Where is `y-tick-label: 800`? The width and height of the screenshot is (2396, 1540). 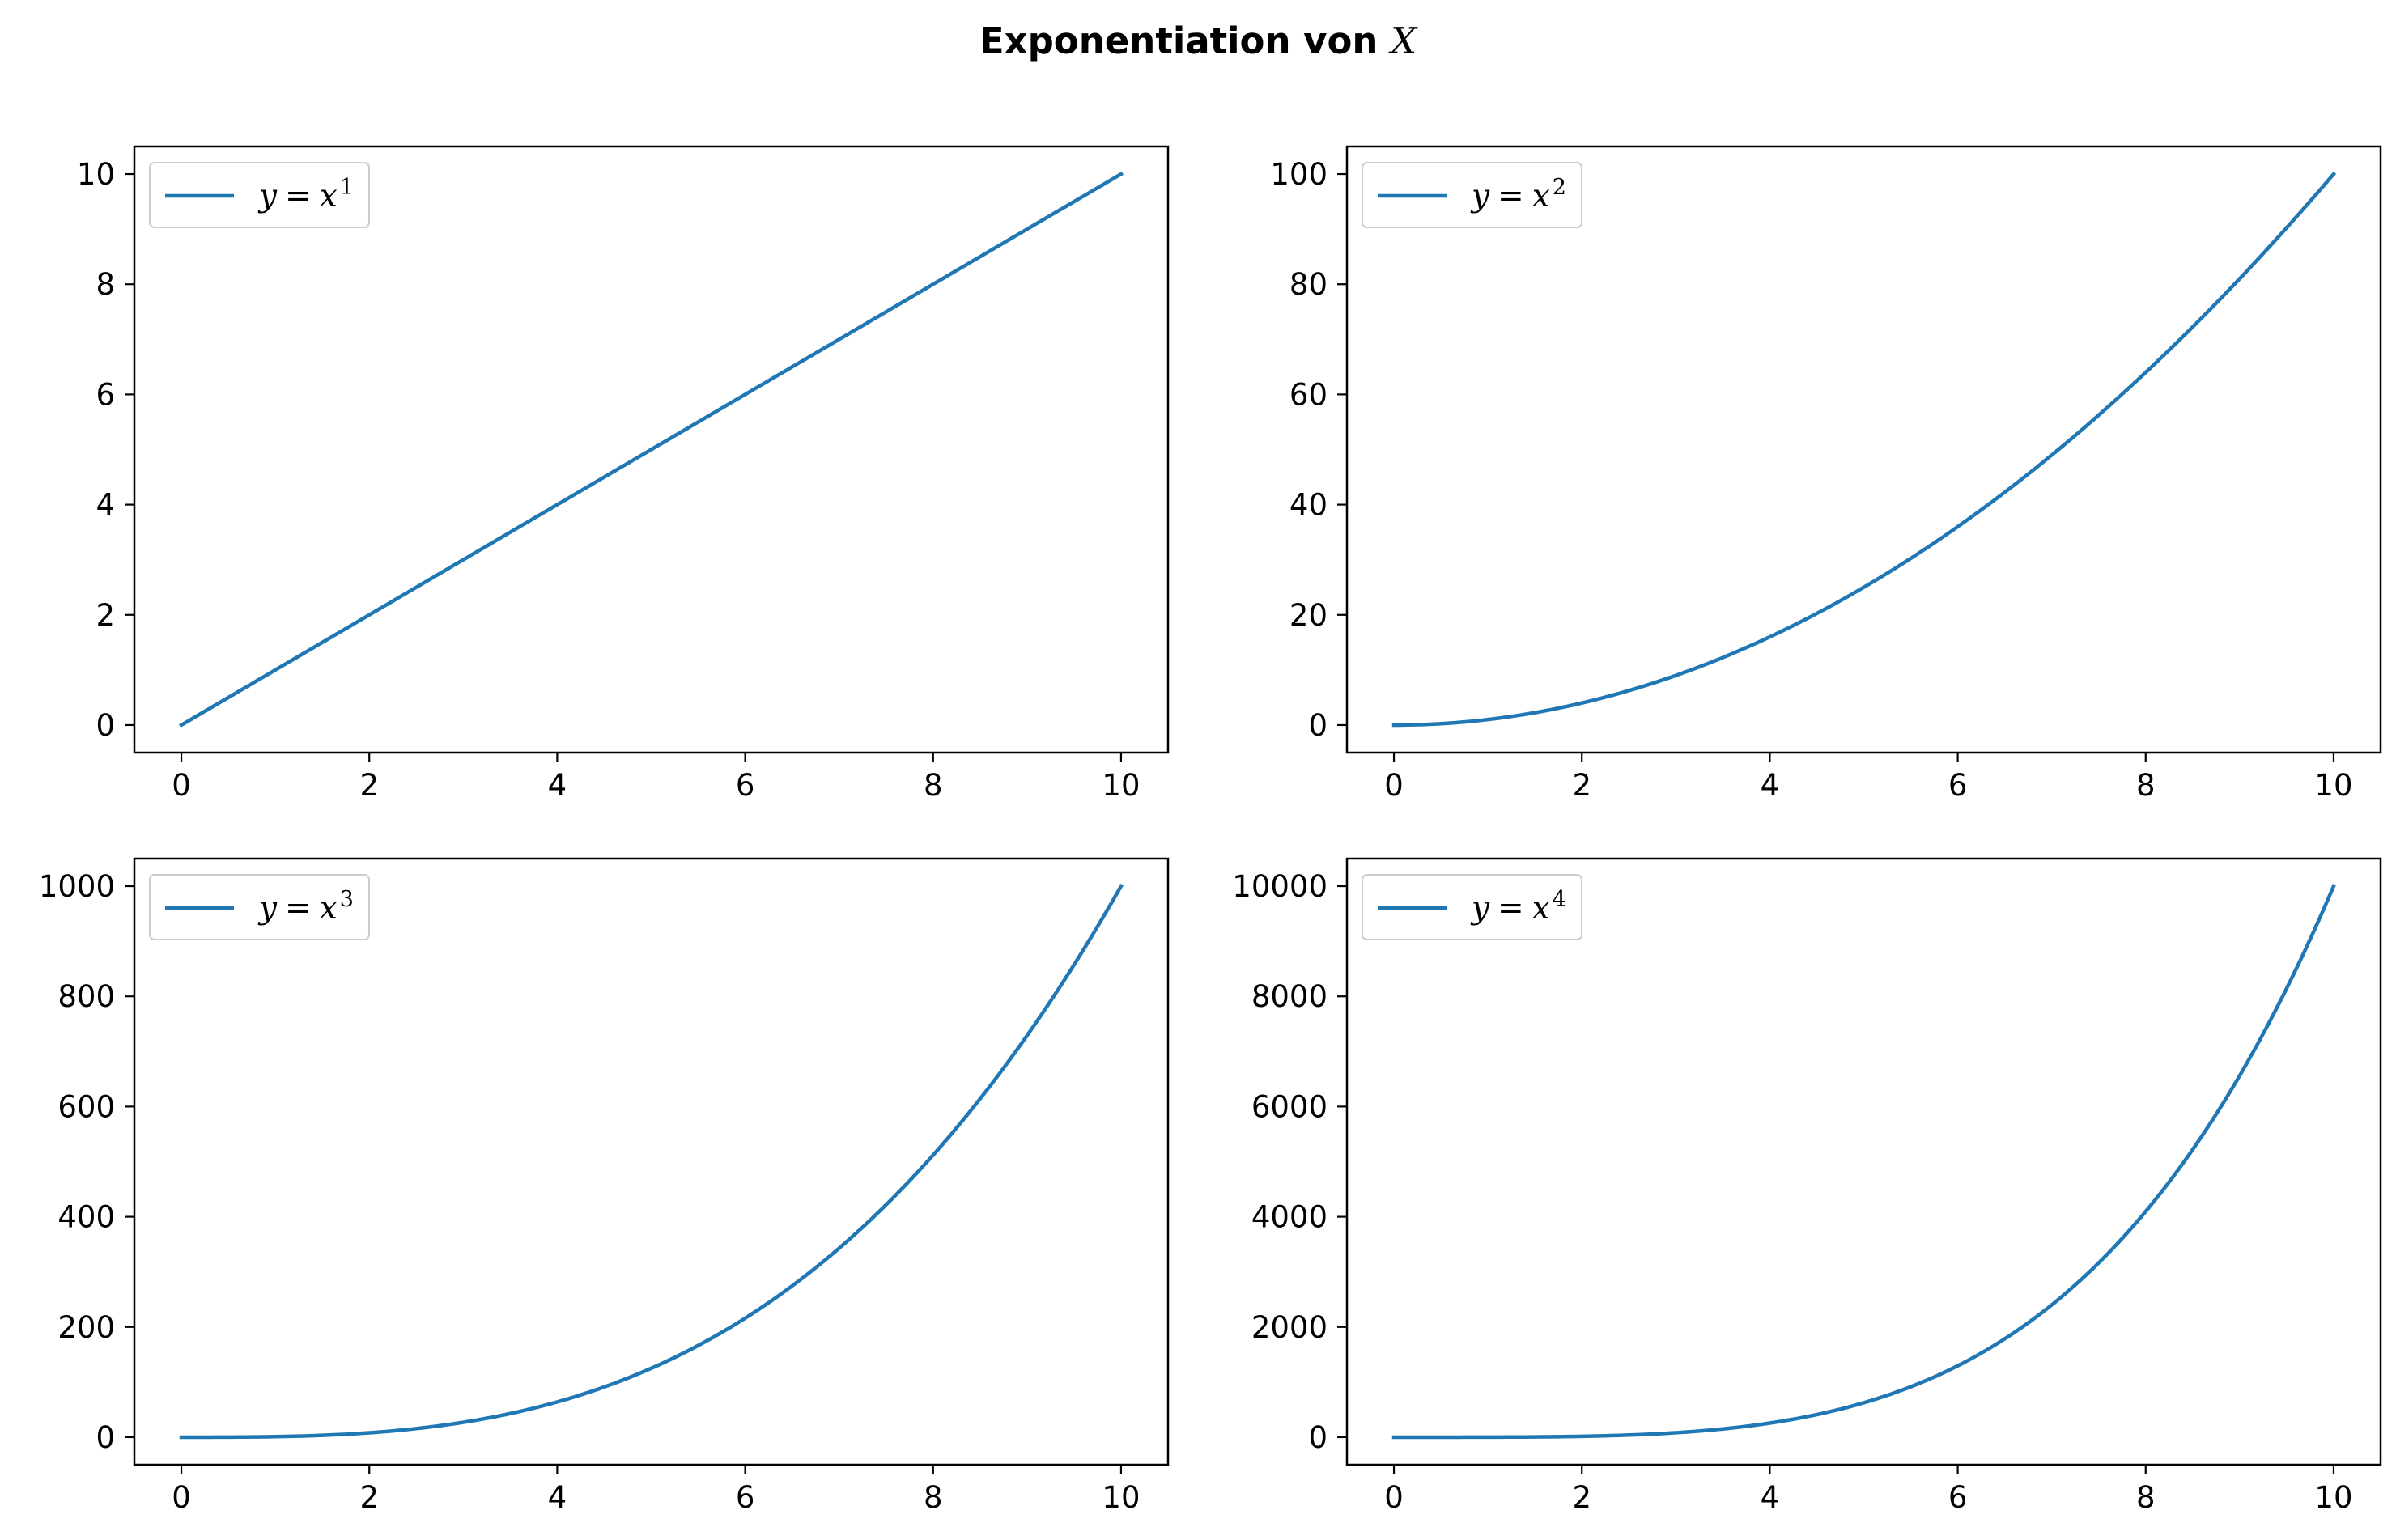 y-tick-label: 800 is located at coordinates (86, 997).